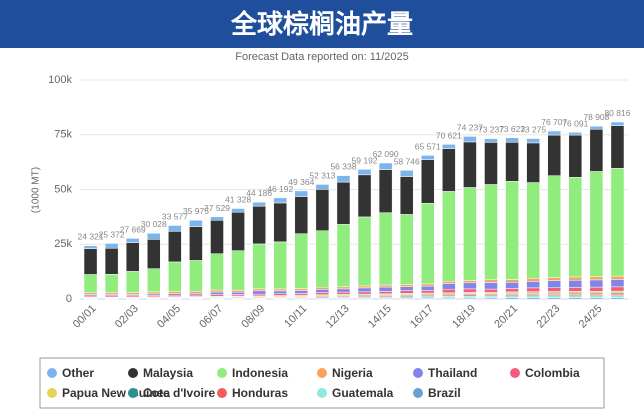 This screenshot has width=644, height=416. I want to click on total-label: 52 313, so click(322, 175).